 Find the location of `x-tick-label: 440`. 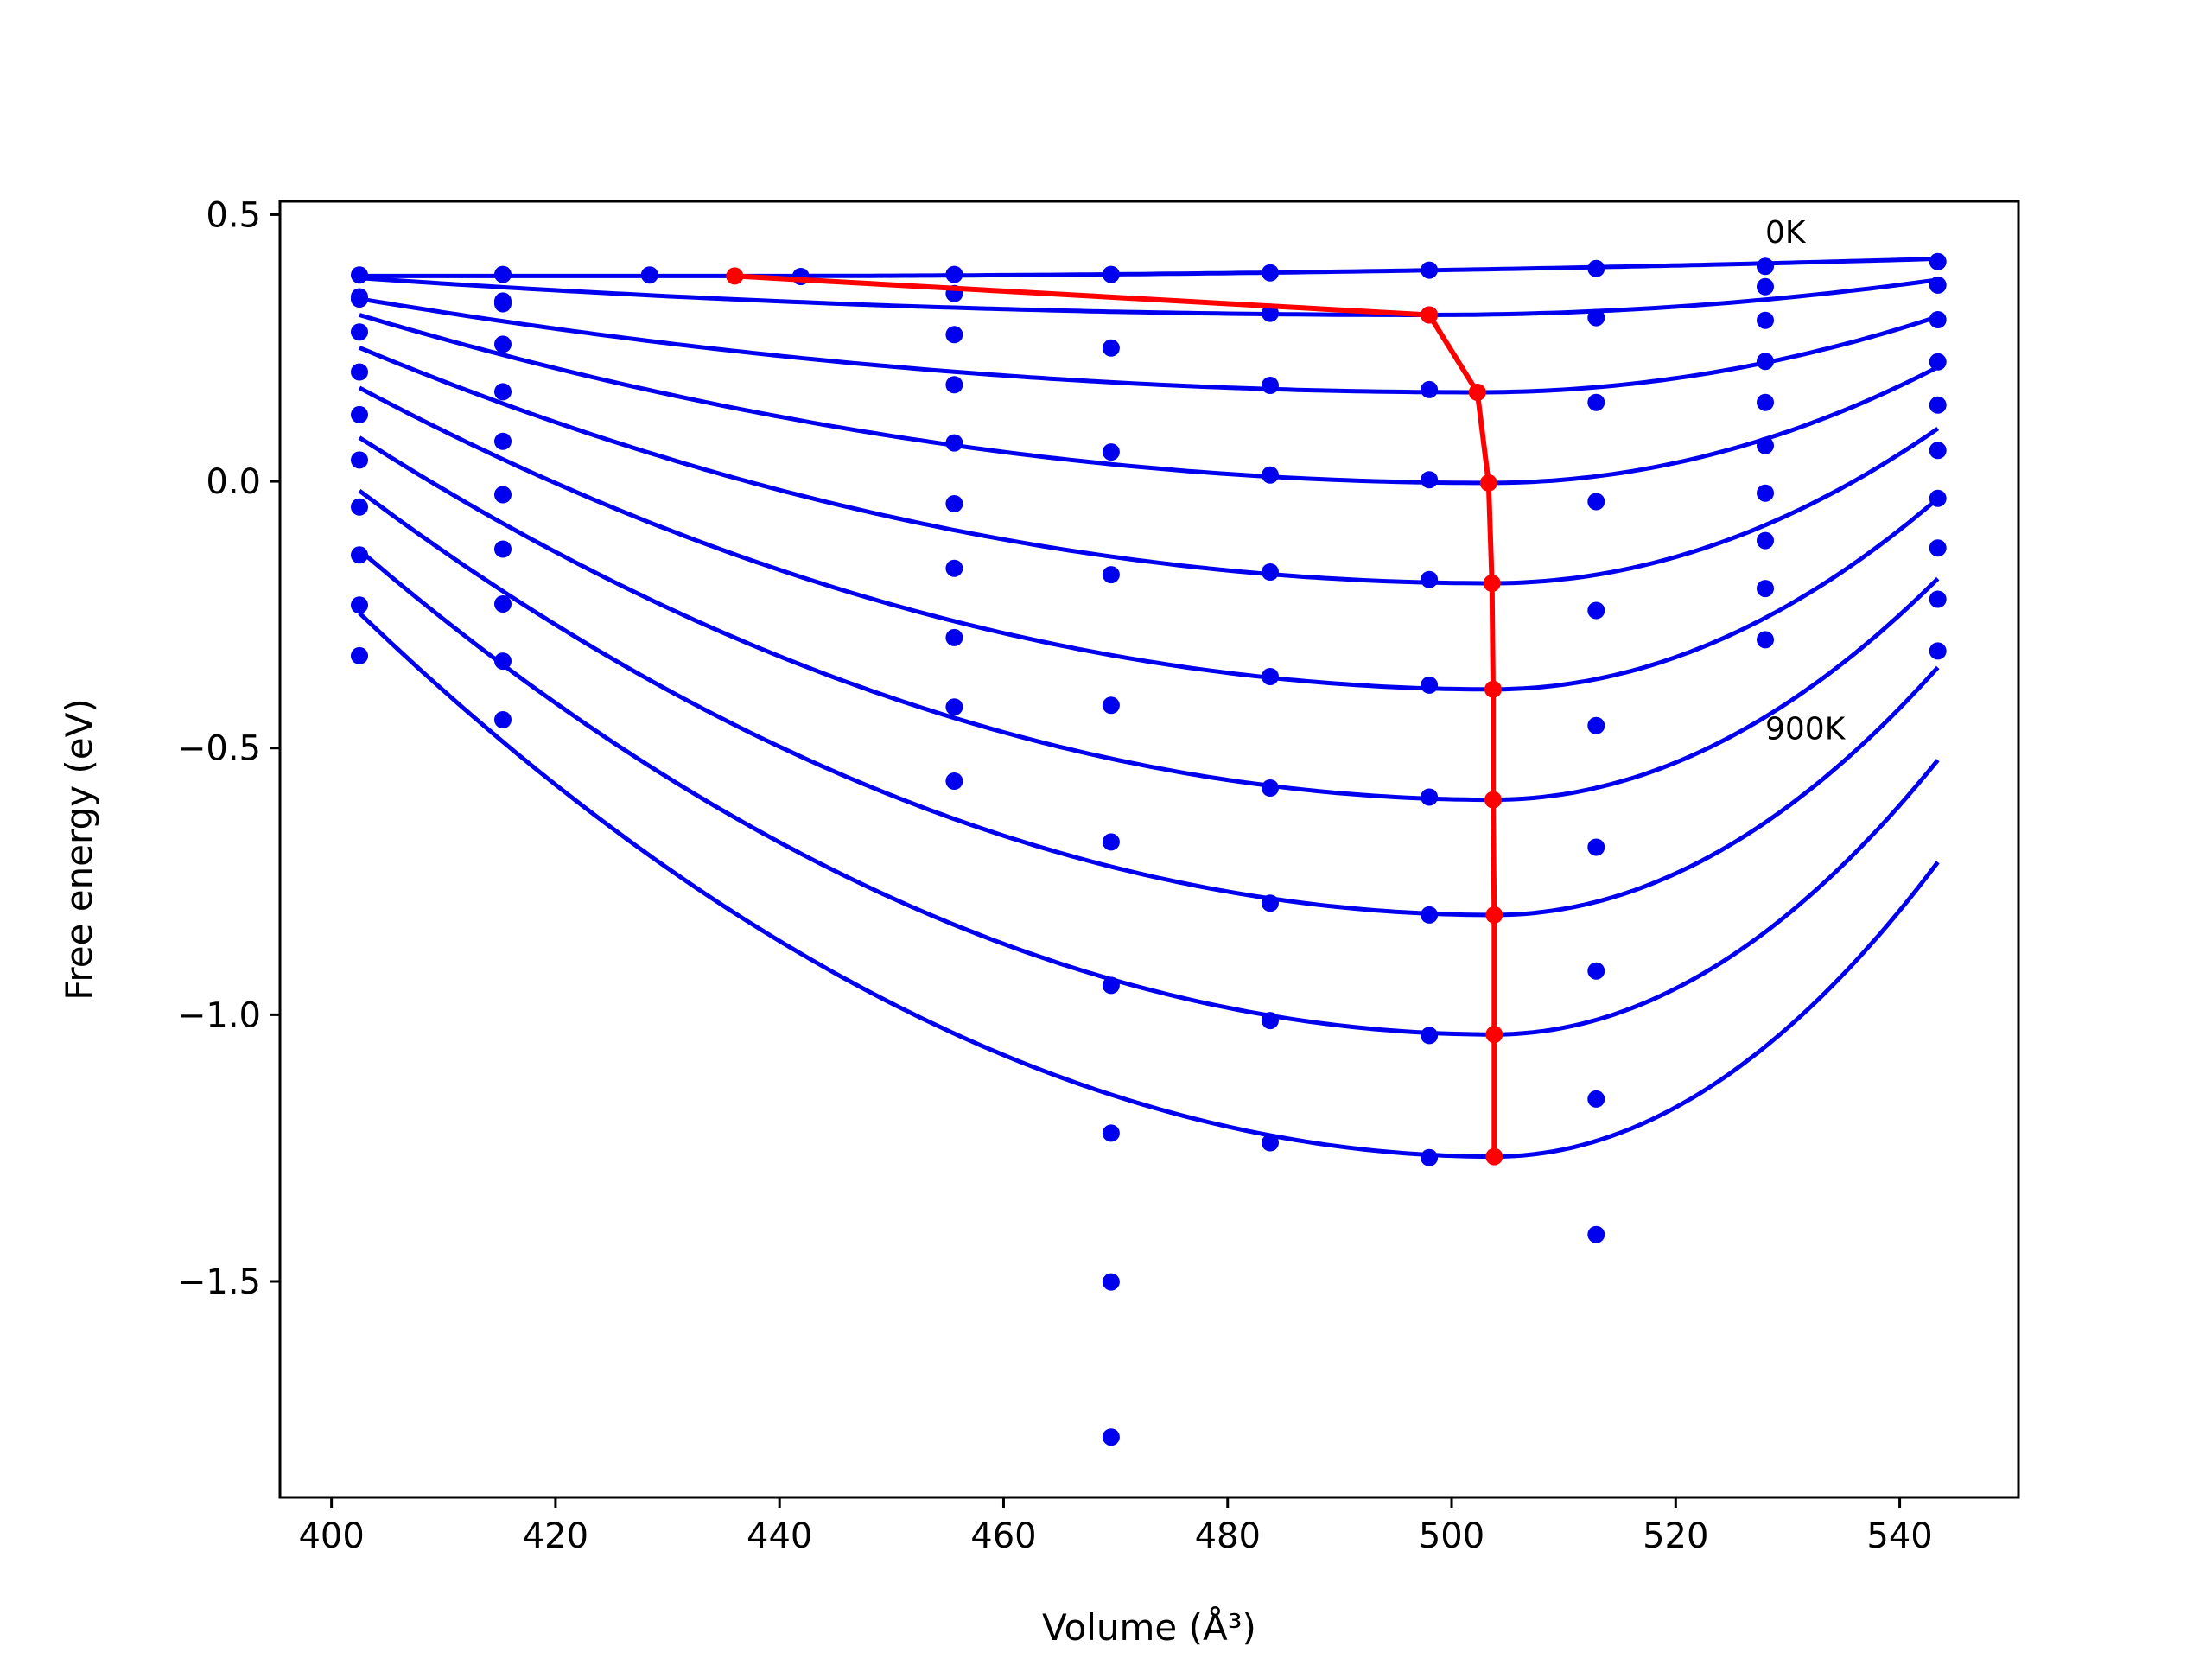

x-tick-label: 440 is located at coordinates (779, 1536).